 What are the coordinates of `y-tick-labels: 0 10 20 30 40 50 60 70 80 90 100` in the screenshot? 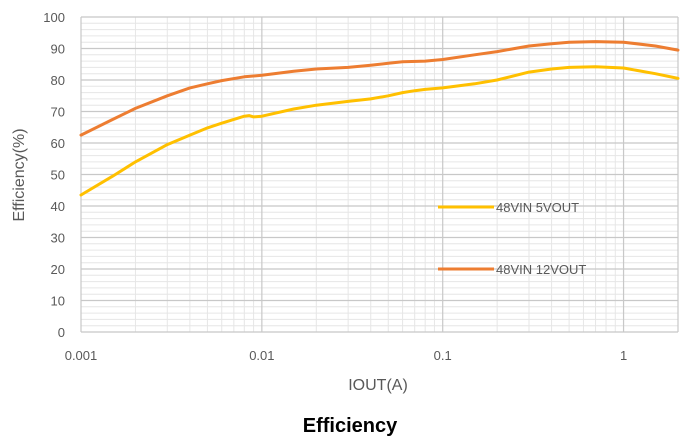 It's located at (54, 175).